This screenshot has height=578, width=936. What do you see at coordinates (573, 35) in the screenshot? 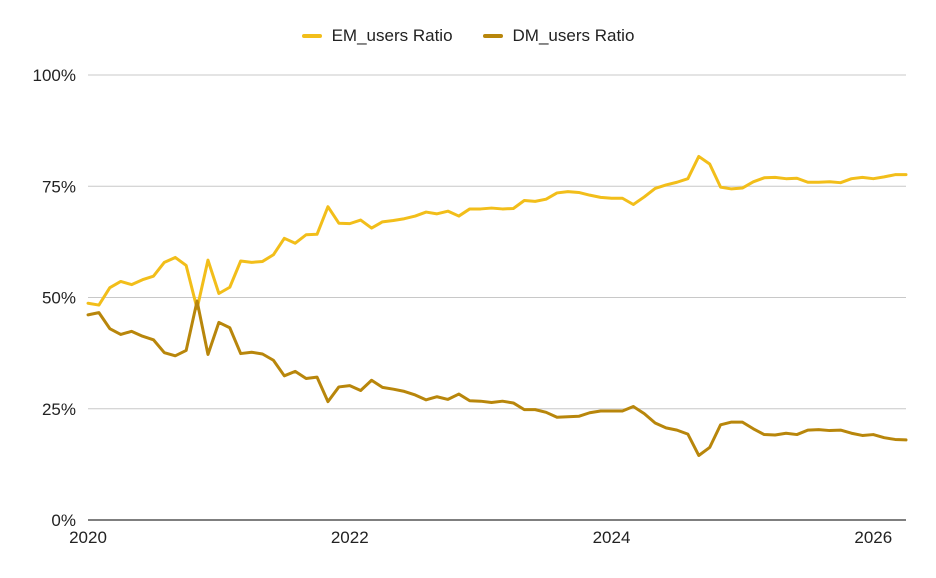
I see `legend-label-dm: DM_users Ratio` at bounding box center [573, 35].